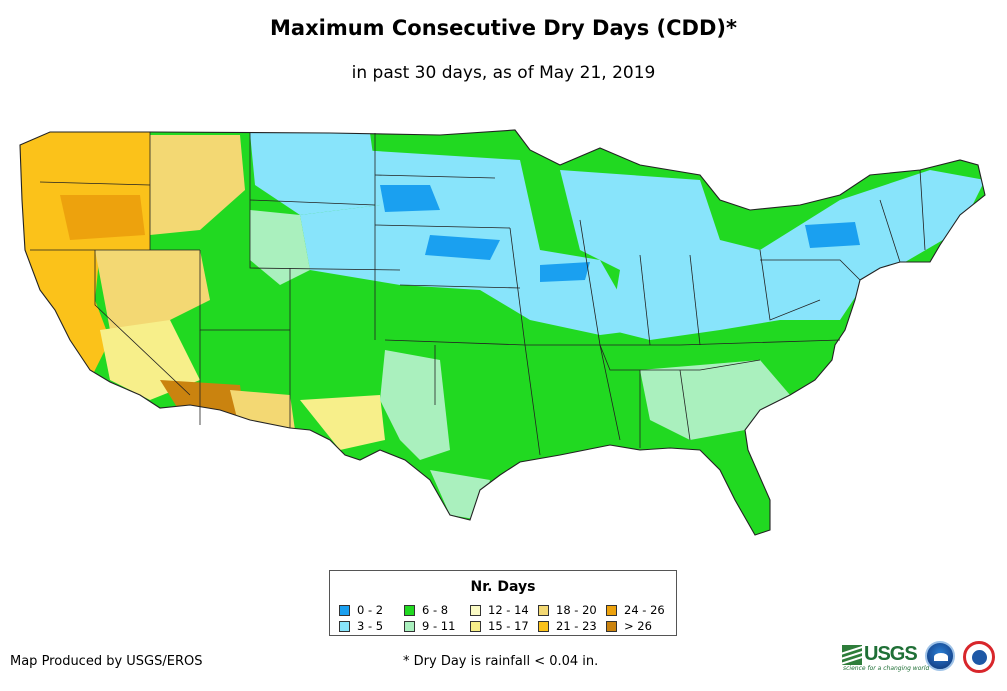  I want to click on legend-item-12-14: 12 - 14, so click(499, 610).